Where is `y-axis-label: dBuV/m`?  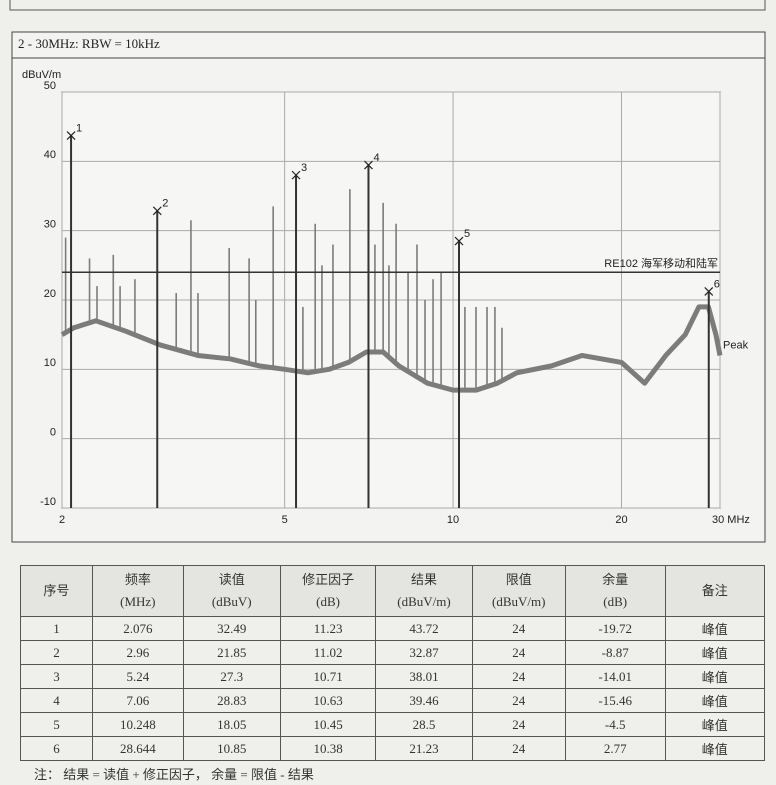 y-axis-label: dBuV/m is located at coordinates (41, 75).